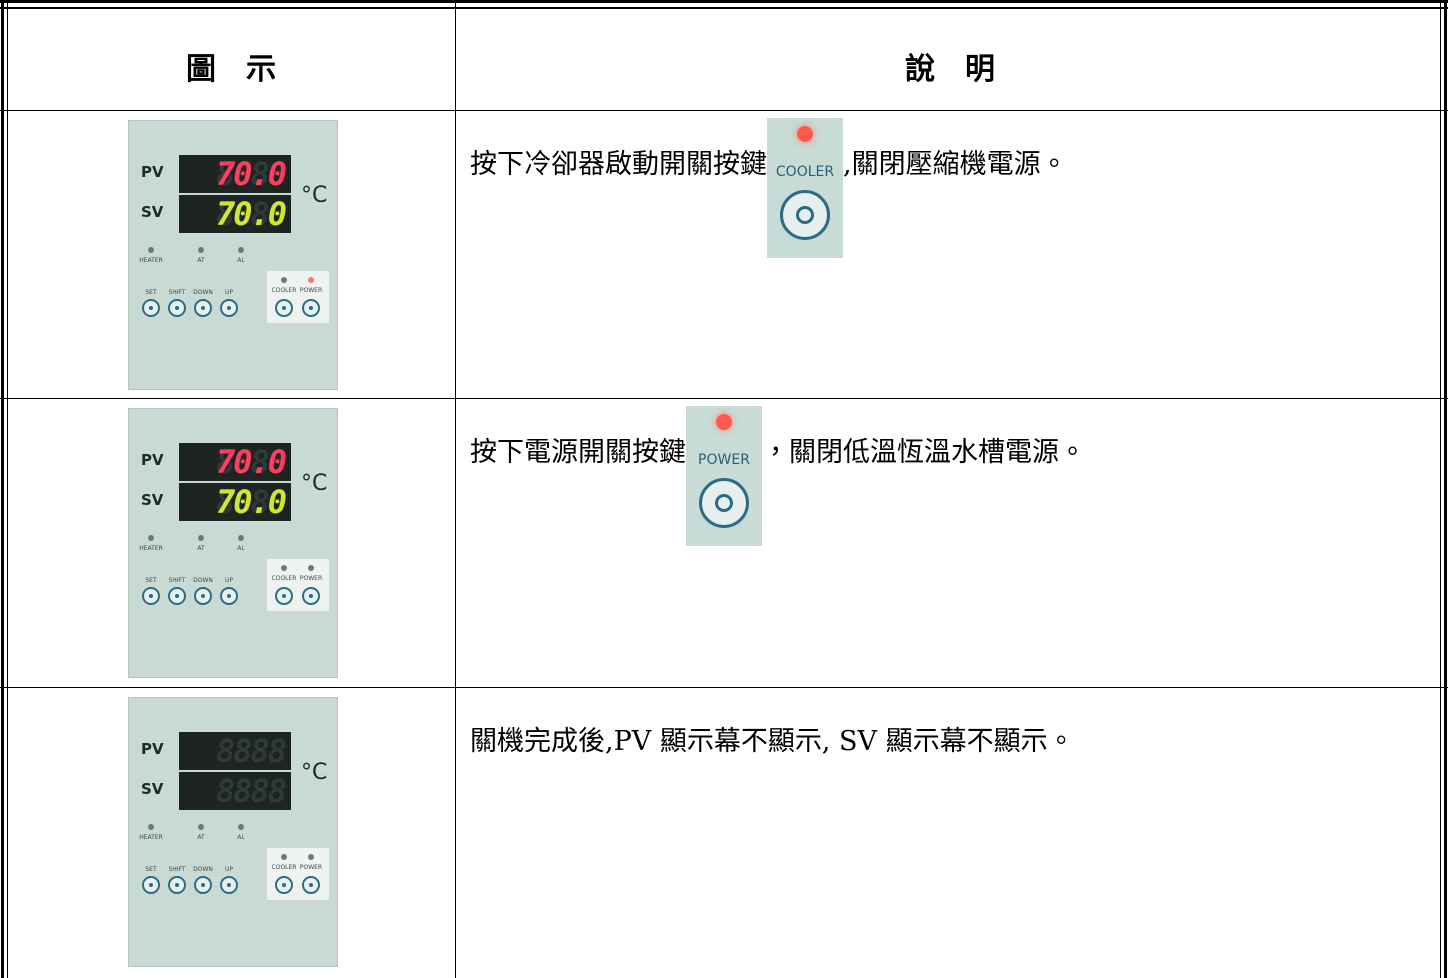 The width and height of the screenshot is (1448, 978). I want to click on description-text: 按下電源開關按鍵, so click(578, 452).